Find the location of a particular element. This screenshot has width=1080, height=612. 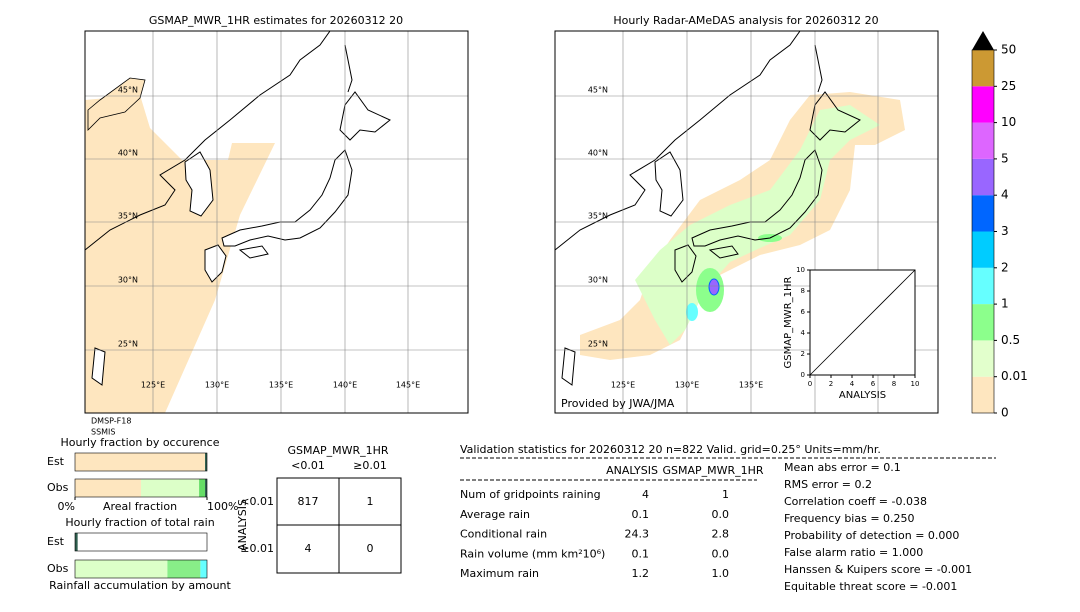

panel-title: Hourly fraction by occurence is located at coordinates (140, 442).